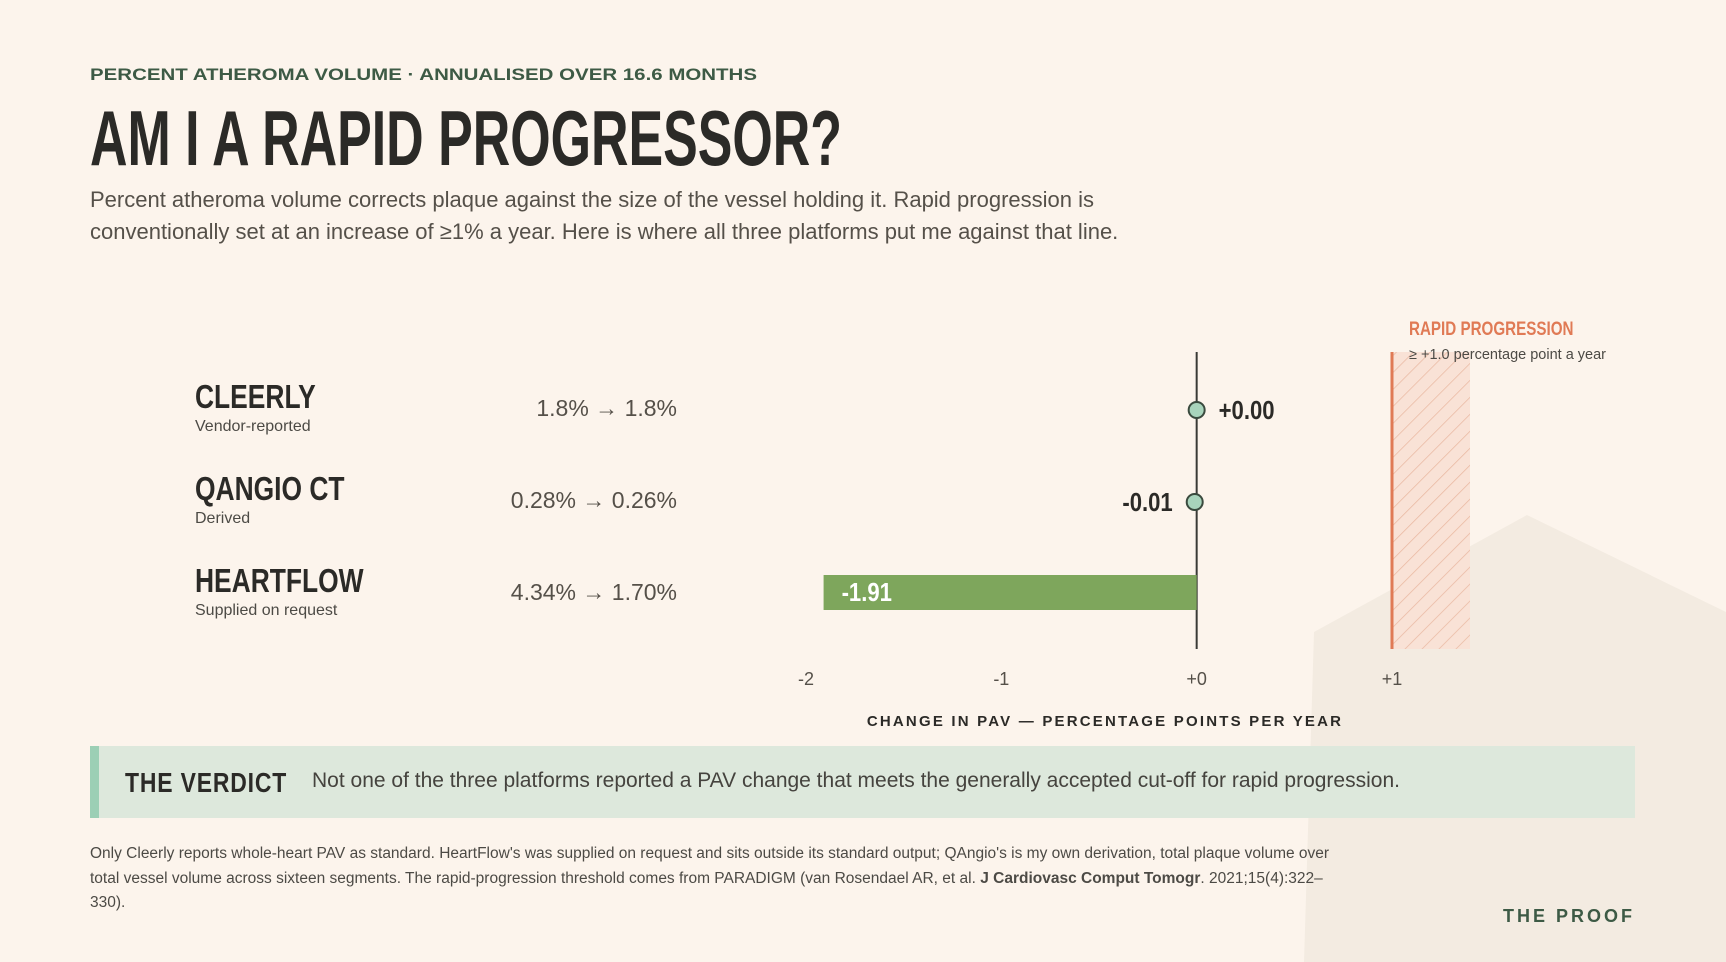 This screenshot has width=1726, height=962. What do you see at coordinates (1010, 592) in the screenshot?
I see `bar` at bounding box center [1010, 592].